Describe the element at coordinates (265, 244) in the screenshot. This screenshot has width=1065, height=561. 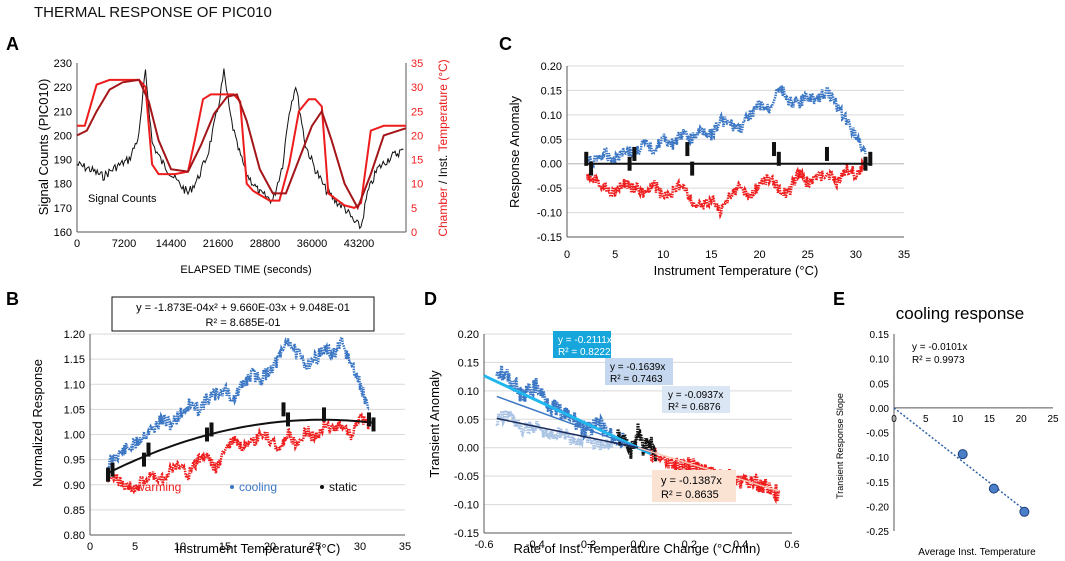
I see `x-tick-label: 28800` at that location.